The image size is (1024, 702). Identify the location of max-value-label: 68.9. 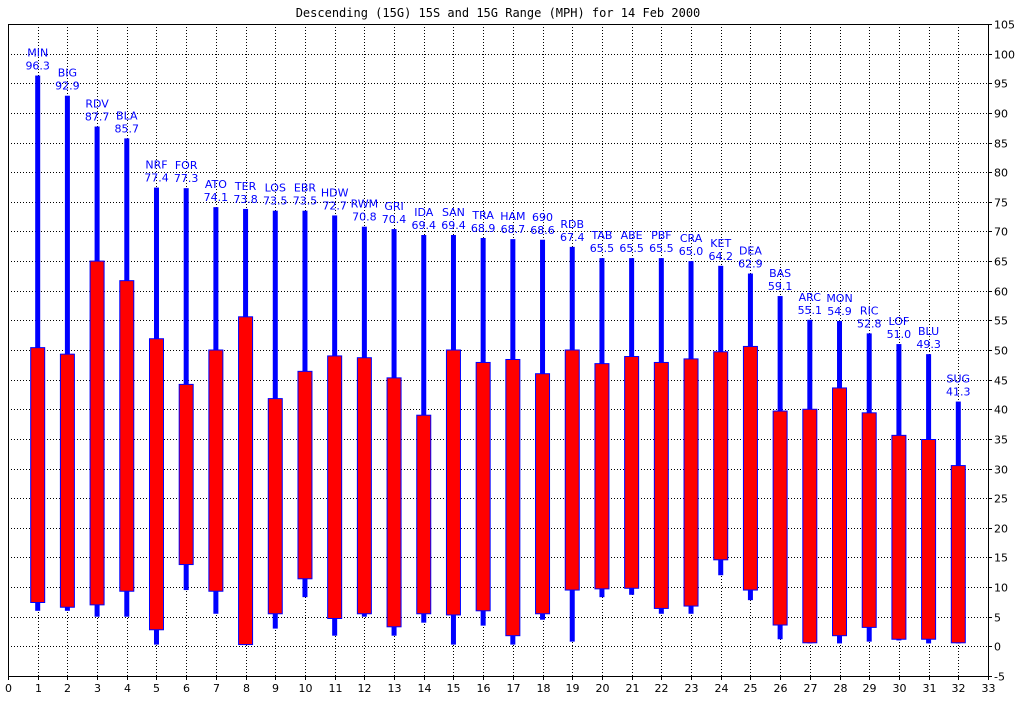
(483, 228).